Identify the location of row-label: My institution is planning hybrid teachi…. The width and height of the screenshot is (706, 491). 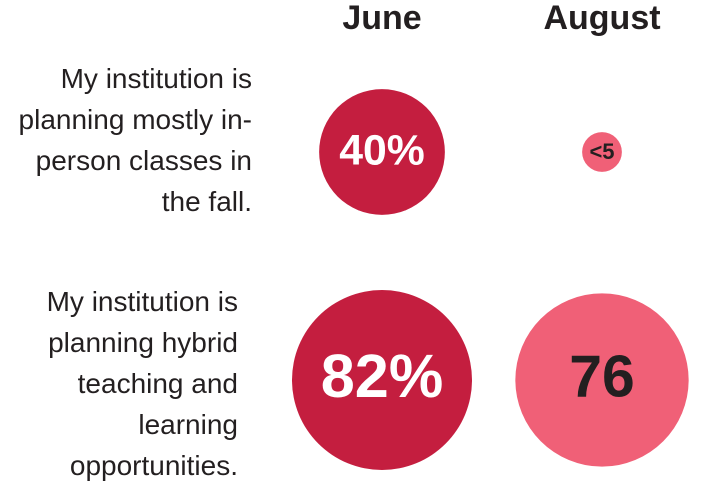
(142, 383).